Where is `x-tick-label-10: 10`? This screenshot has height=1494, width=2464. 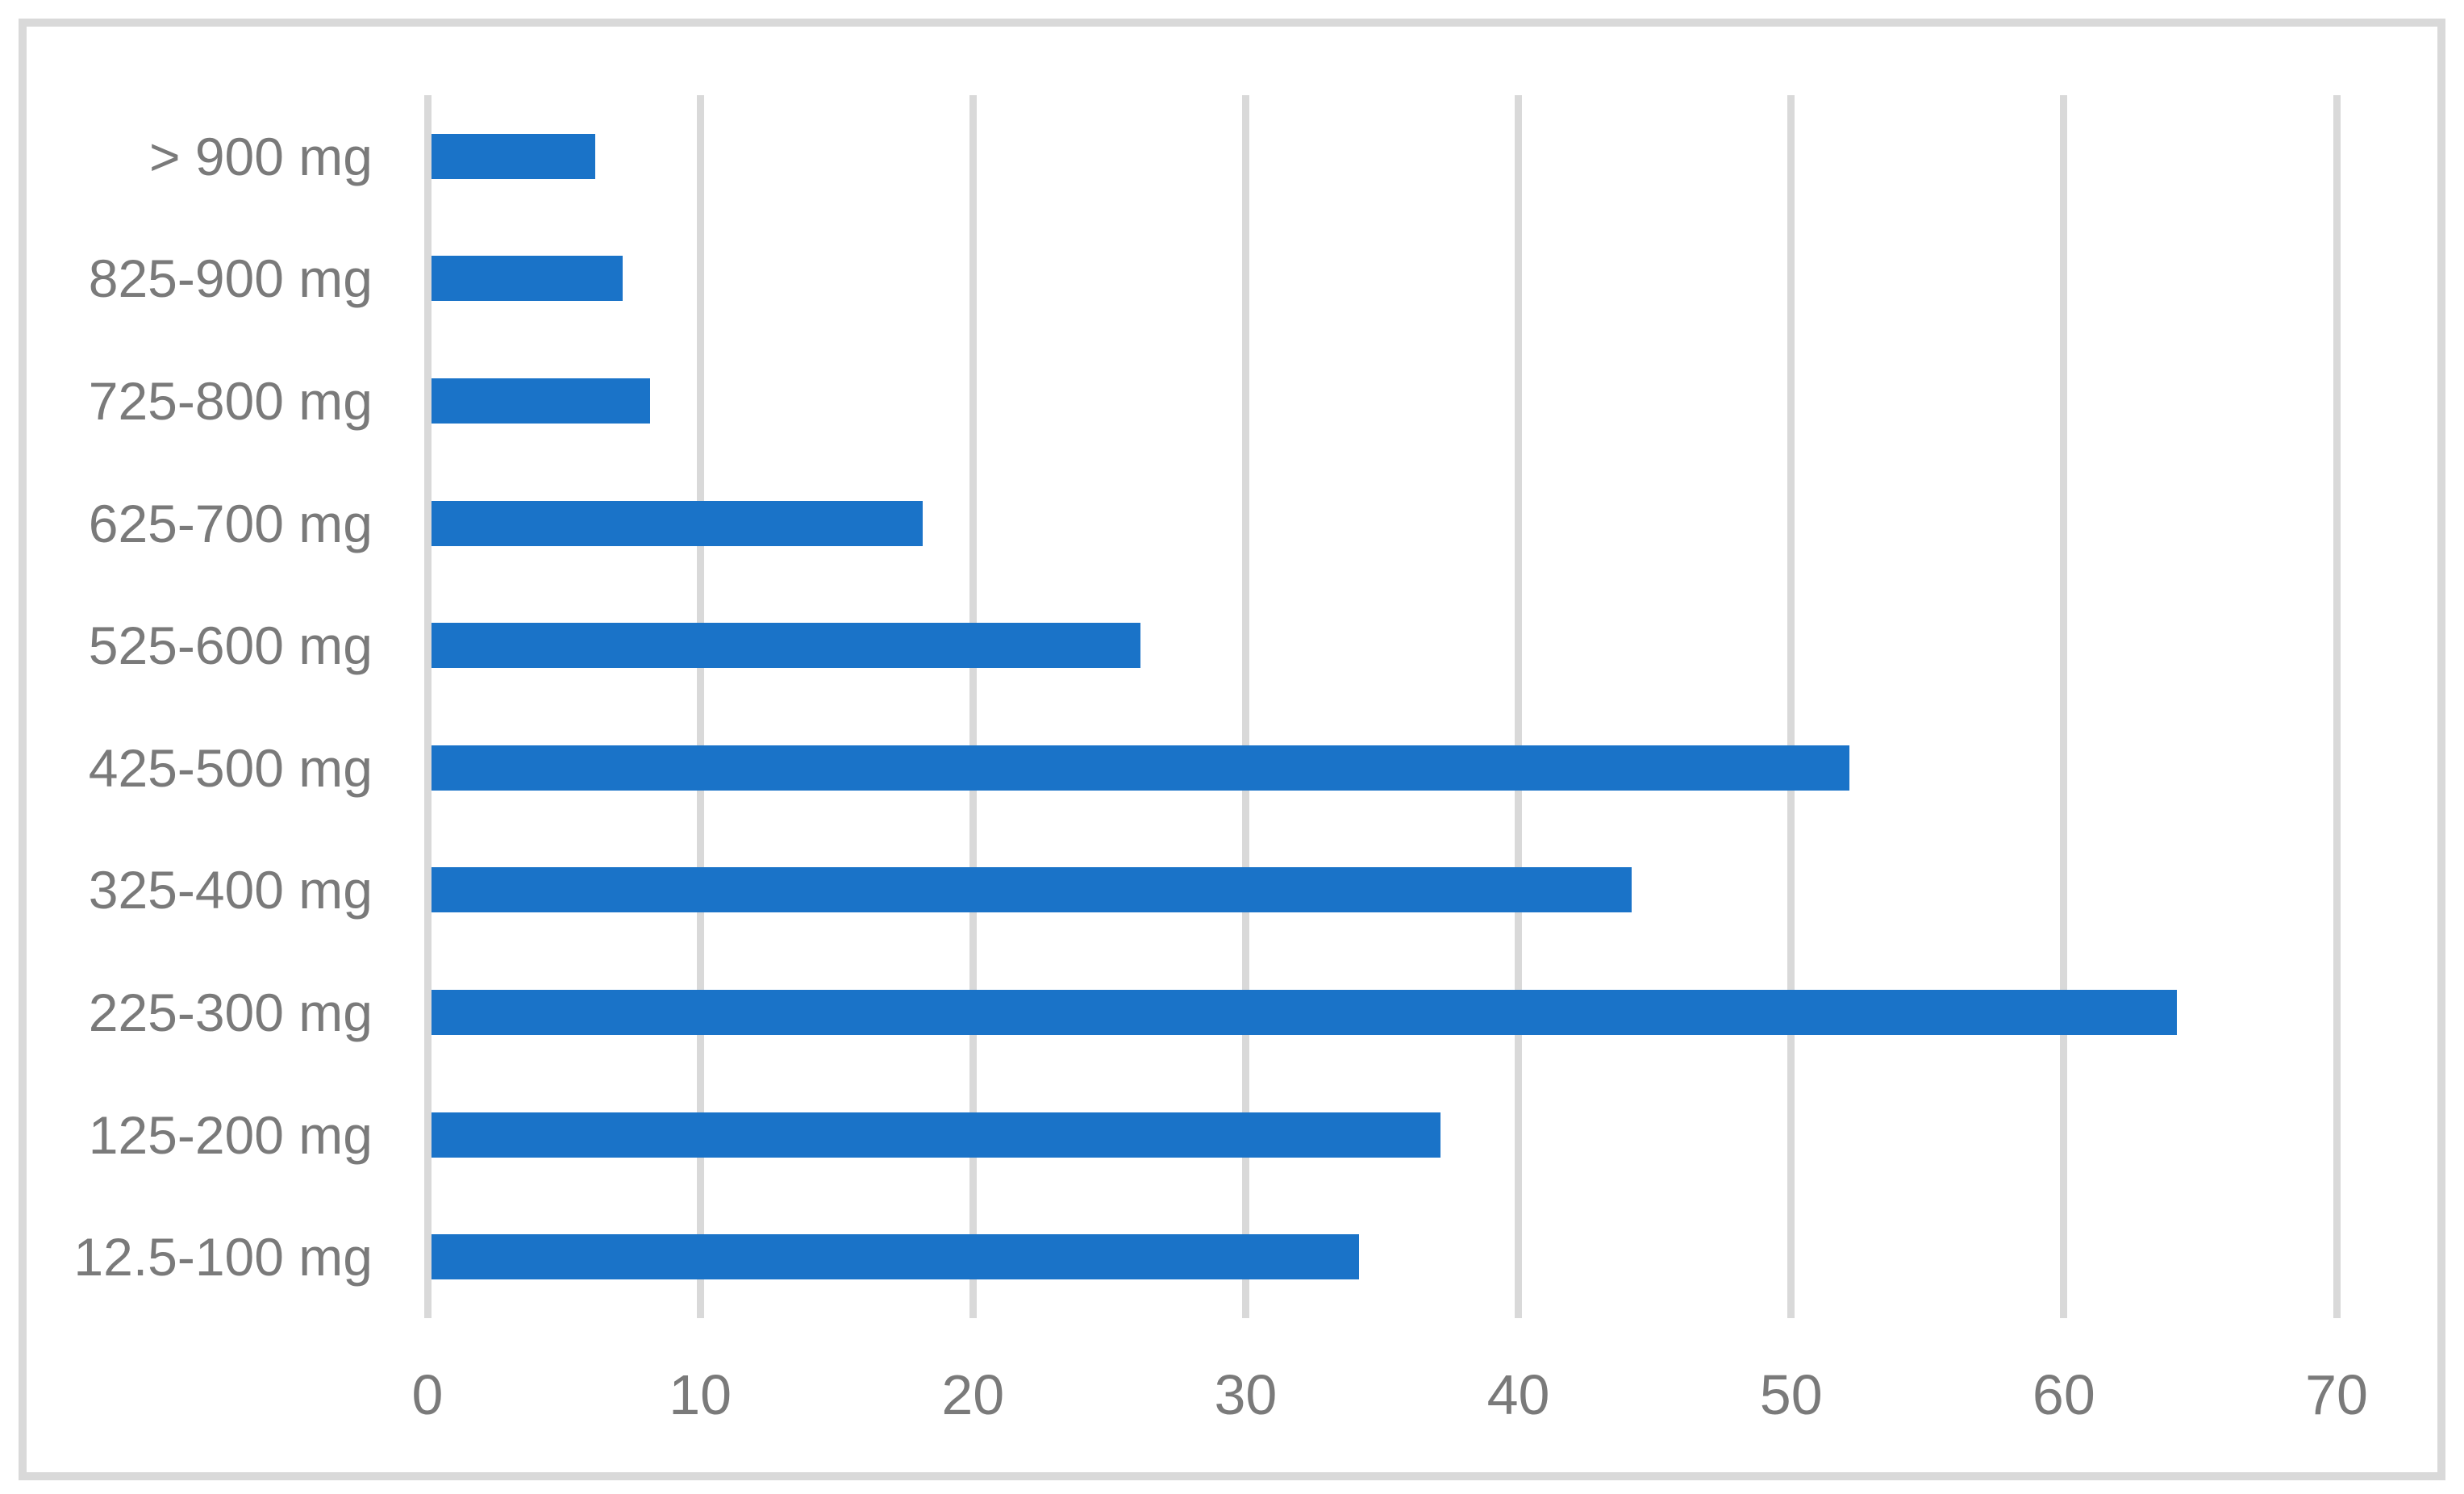
x-tick-label-10: 10 is located at coordinates (700, 1395).